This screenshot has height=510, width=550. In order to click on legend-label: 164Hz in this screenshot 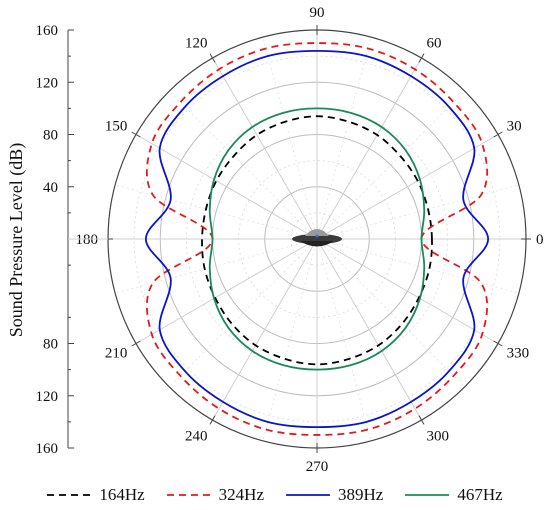, I will do `click(122, 494)`.